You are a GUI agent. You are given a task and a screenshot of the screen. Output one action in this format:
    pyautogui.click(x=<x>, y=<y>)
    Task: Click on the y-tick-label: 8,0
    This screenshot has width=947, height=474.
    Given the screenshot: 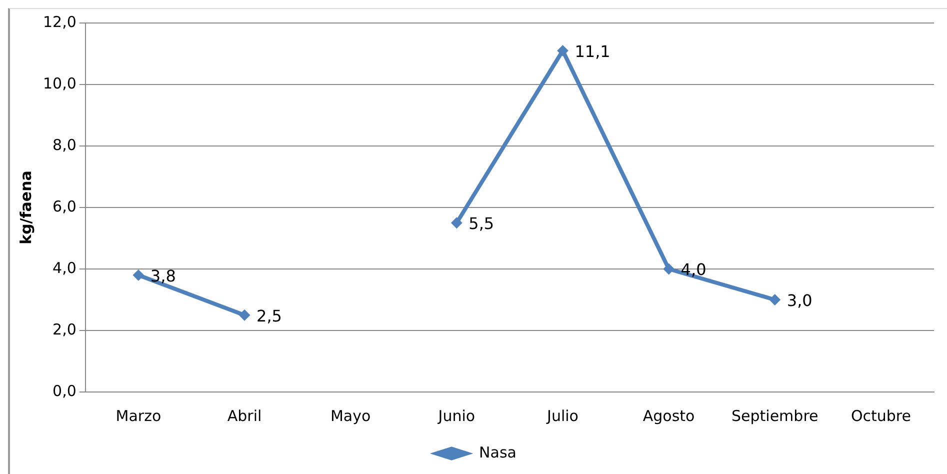 What is the action you would take?
    pyautogui.click(x=64, y=145)
    